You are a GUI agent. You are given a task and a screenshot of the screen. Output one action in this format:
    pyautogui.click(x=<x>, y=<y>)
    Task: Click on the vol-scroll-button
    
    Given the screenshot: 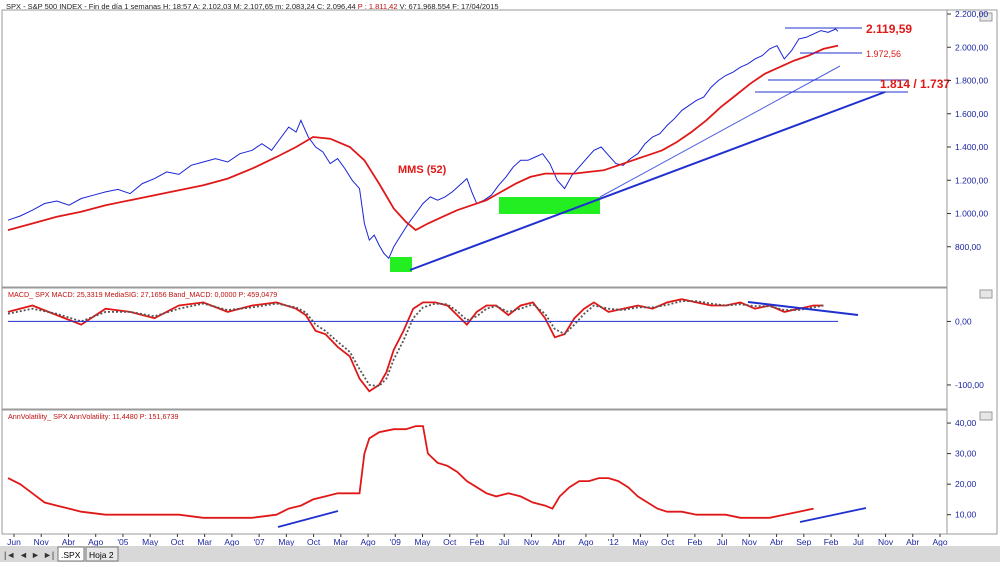 What is the action you would take?
    pyautogui.click(x=986, y=416)
    